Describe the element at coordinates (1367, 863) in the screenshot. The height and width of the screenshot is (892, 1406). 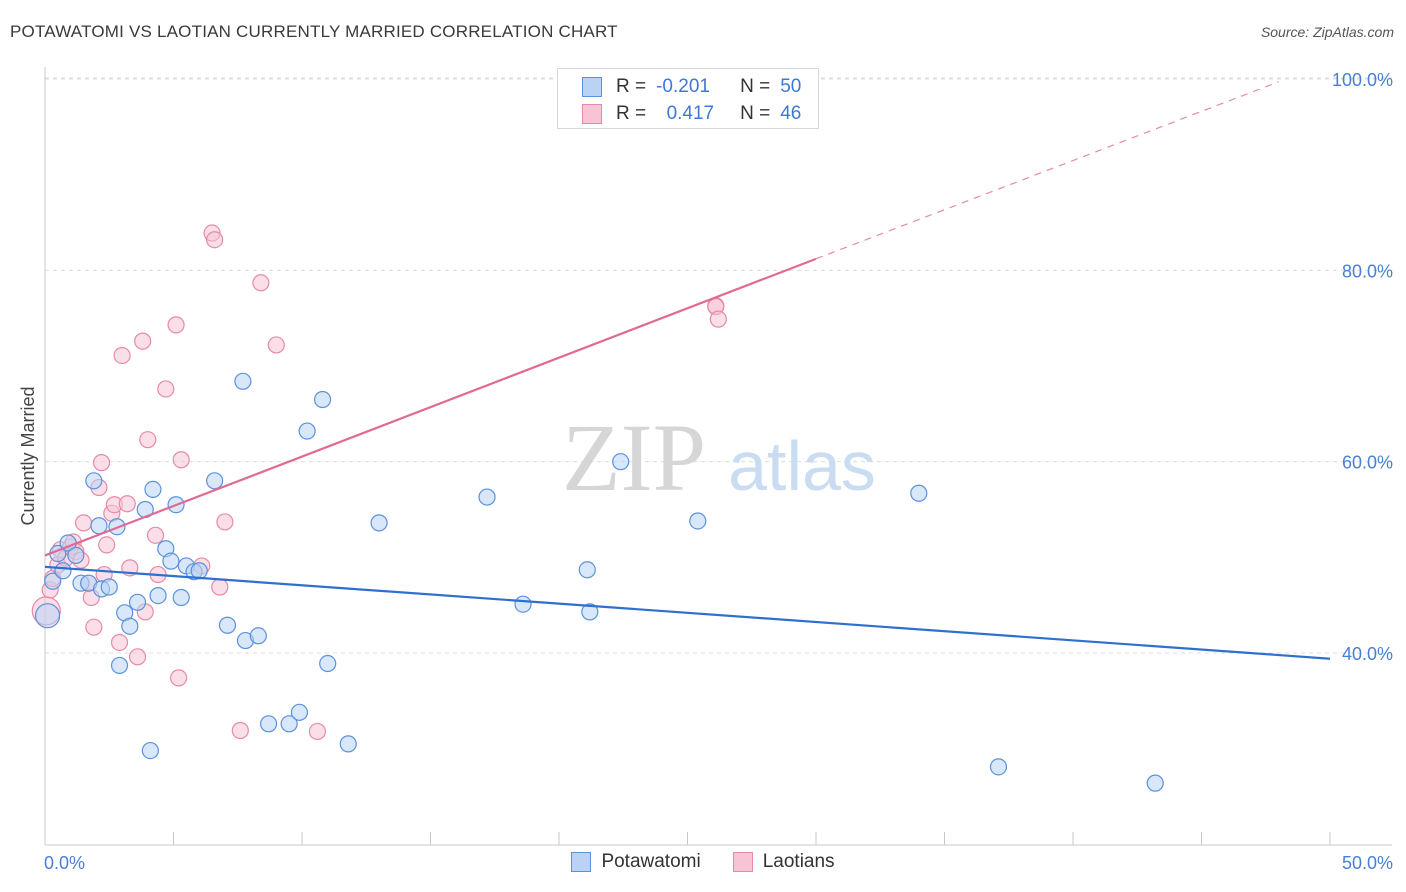
I see `x-tick-label: 50.0%` at that location.